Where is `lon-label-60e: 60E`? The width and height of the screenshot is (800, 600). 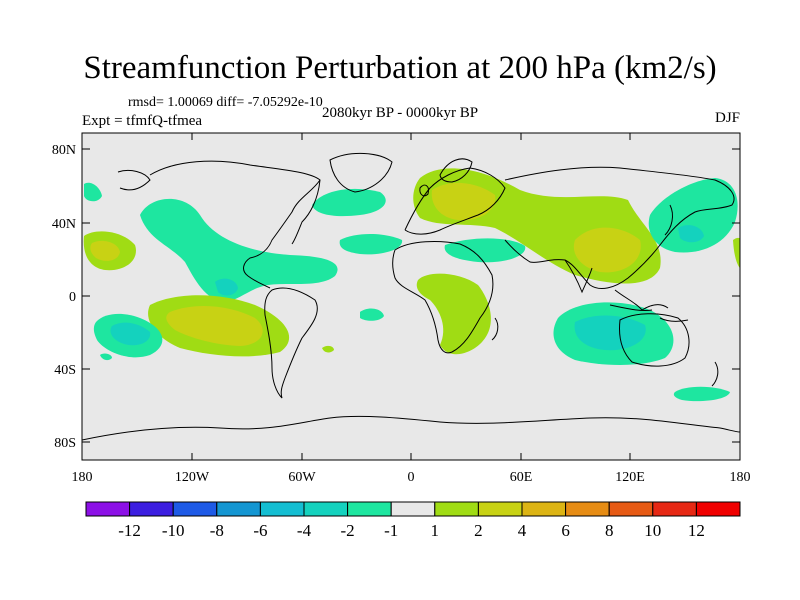
lon-label-60e: 60E is located at coordinates (521, 477).